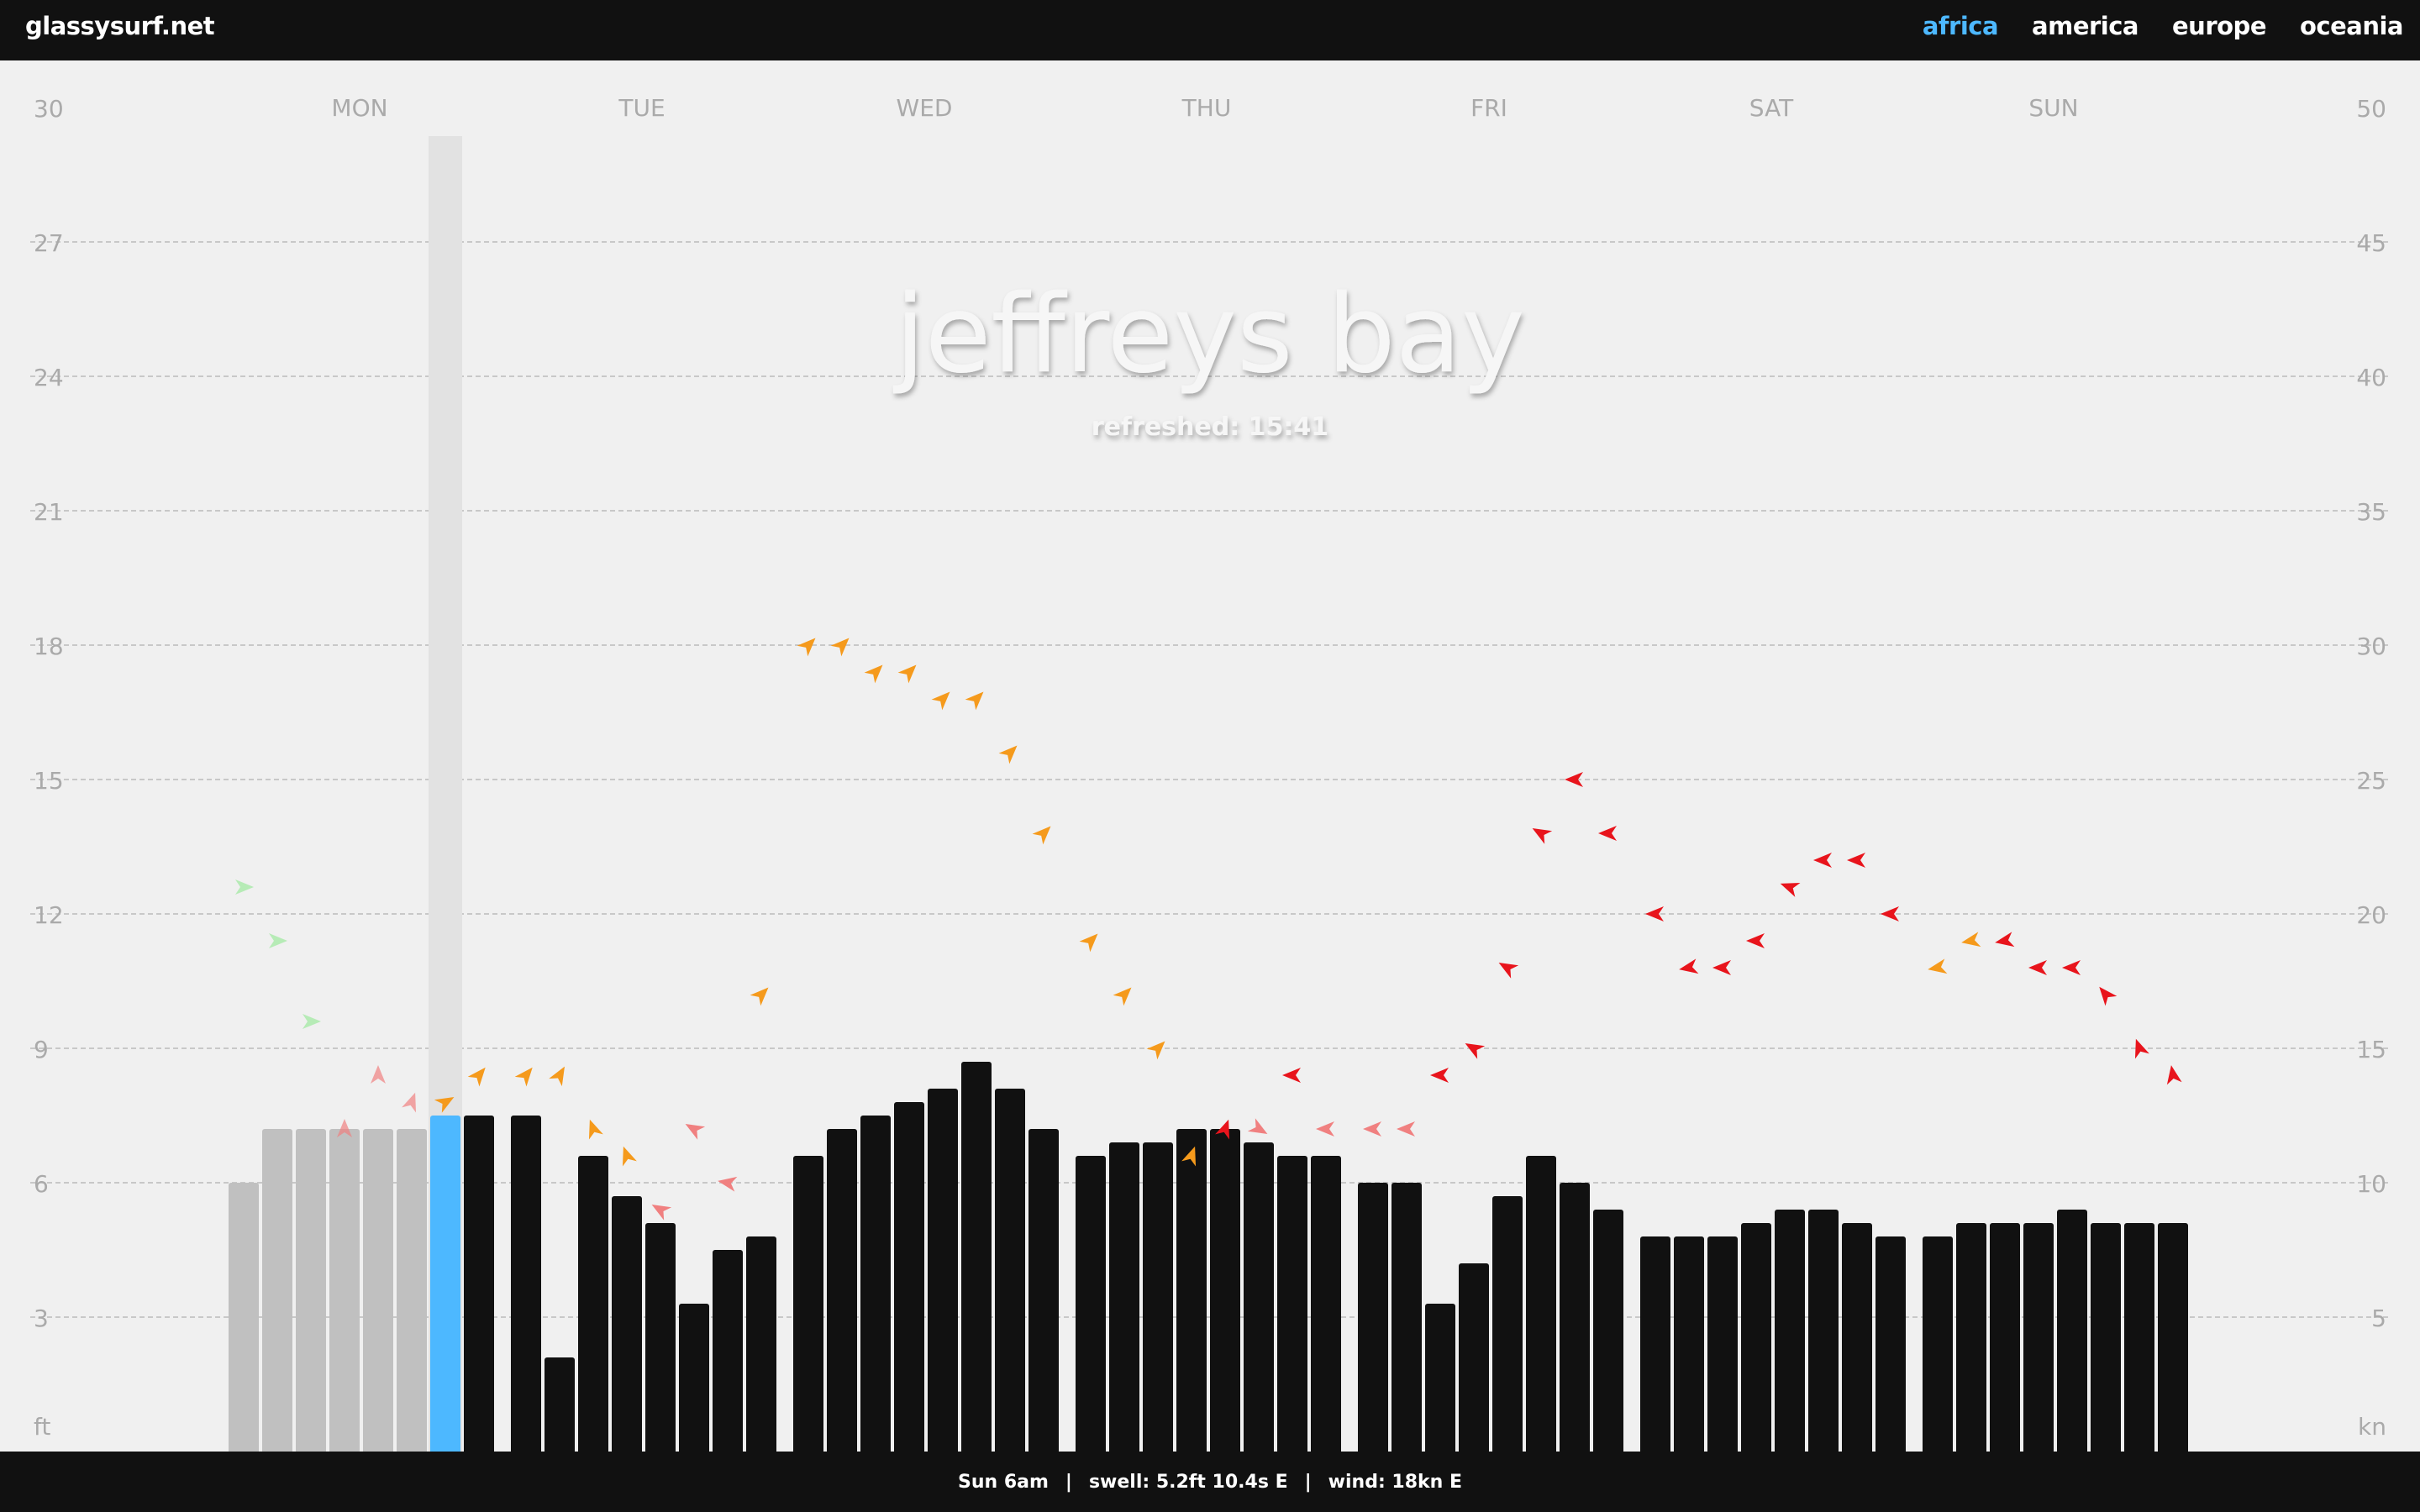 The height and width of the screenshot is (1512, 2420). What do you see at coordinates (42, 1427) in the screenshot?
I see `left-axis-unit: ft` at bounding box center [42, 1427].